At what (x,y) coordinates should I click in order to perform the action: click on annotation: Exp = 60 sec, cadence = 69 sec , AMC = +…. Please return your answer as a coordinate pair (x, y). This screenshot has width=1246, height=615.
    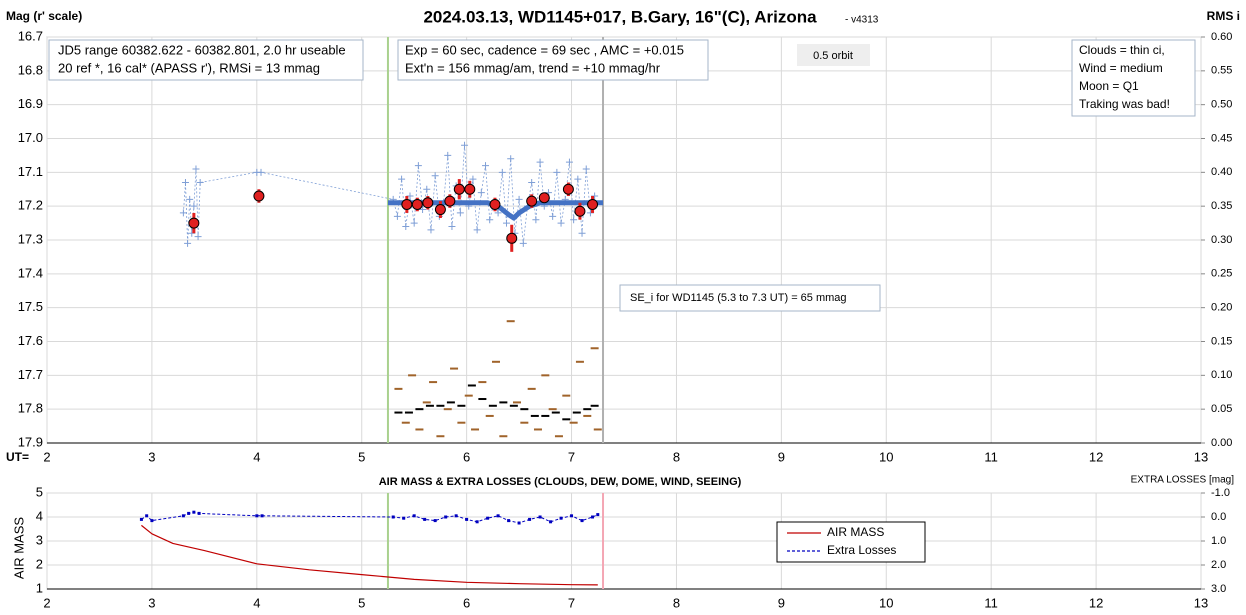
    Looking at the image, I should click on (544, 49).